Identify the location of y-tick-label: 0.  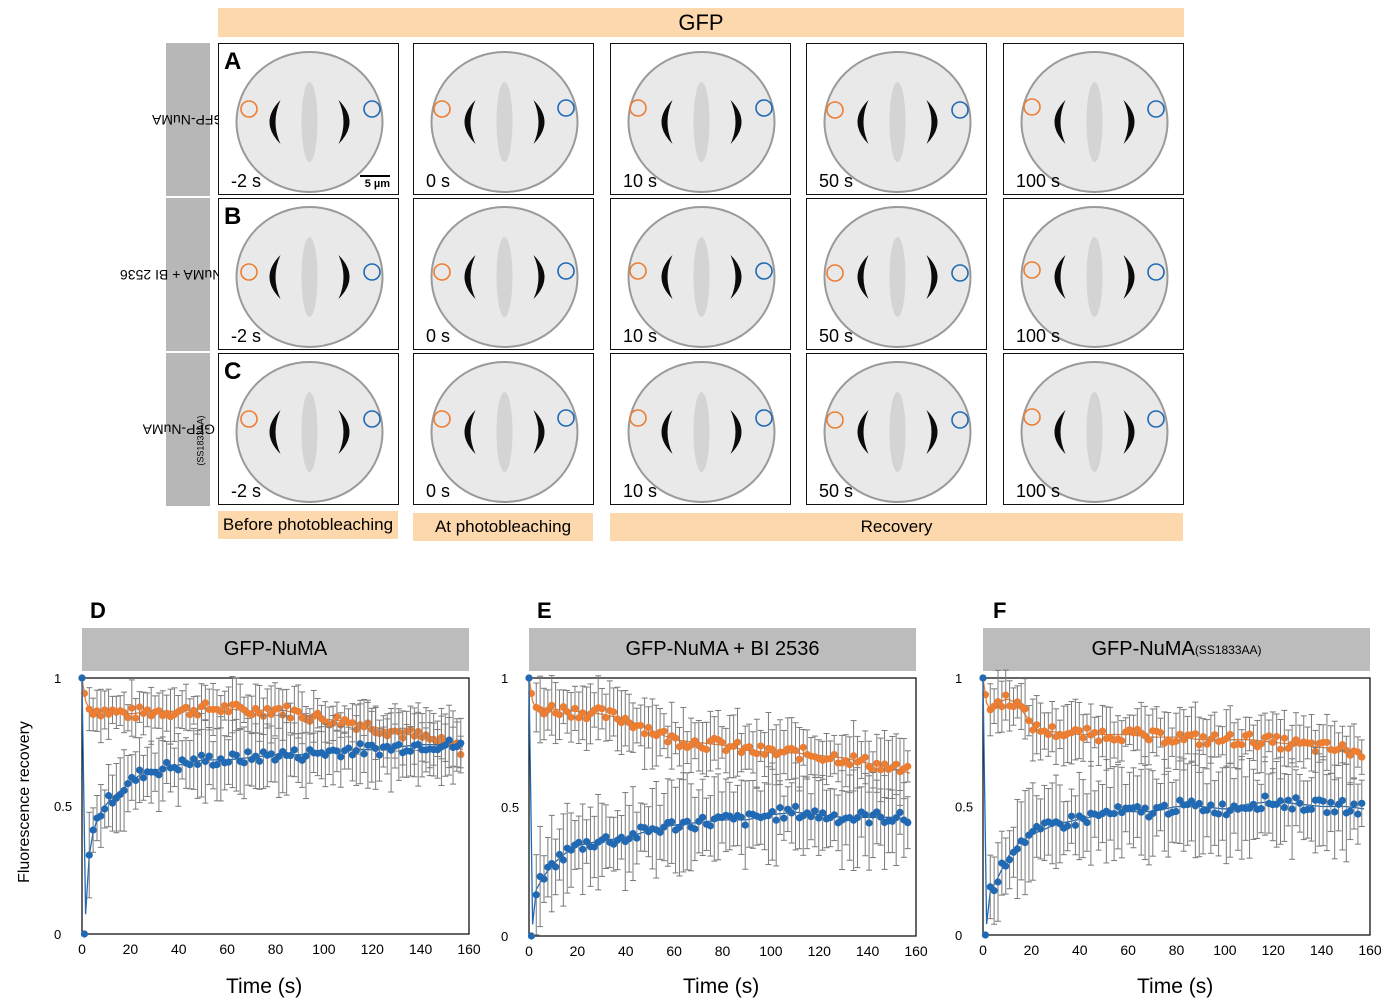
(504, 936).